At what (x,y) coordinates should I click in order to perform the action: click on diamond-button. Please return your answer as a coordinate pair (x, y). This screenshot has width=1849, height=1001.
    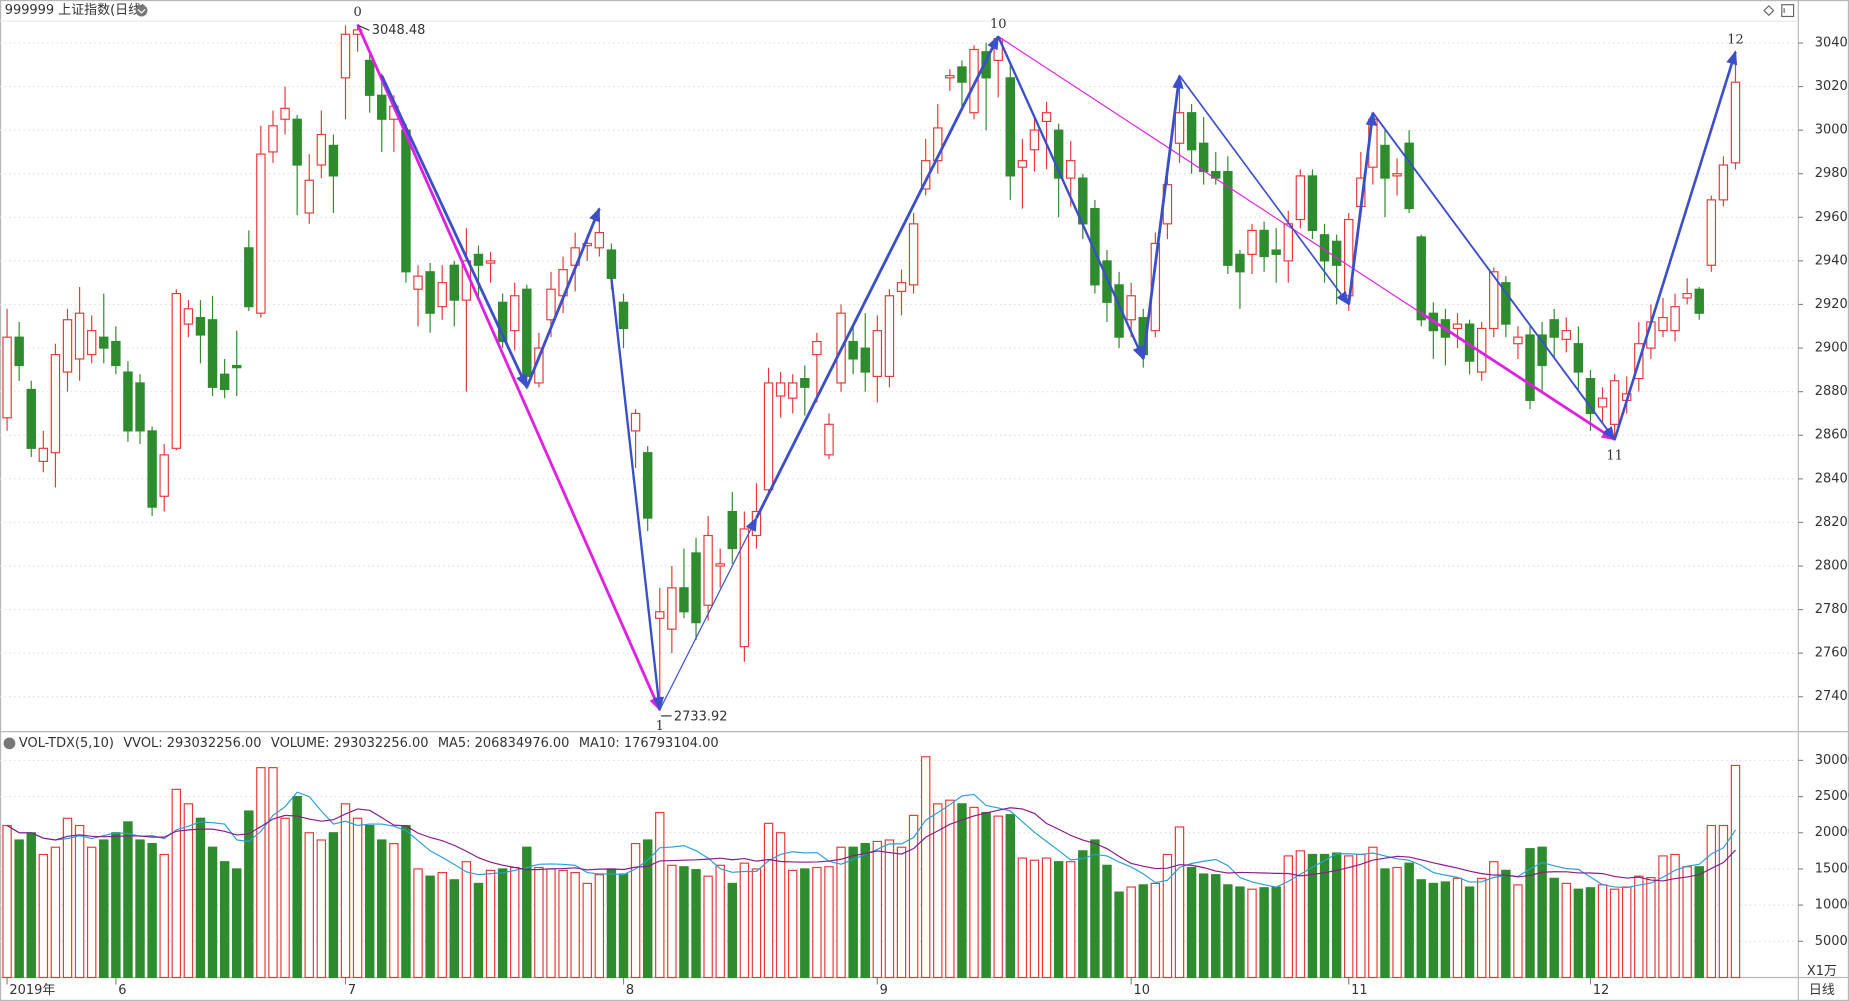
    Looking at the image, I should click on (1769, 11).